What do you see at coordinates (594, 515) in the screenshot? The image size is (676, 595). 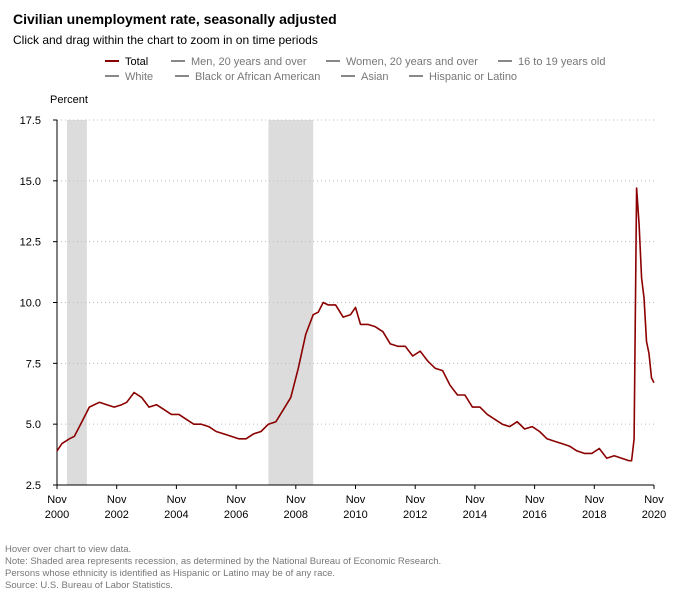 I see `x-tick-label-year: 2018` at bounding box center [594, 515].